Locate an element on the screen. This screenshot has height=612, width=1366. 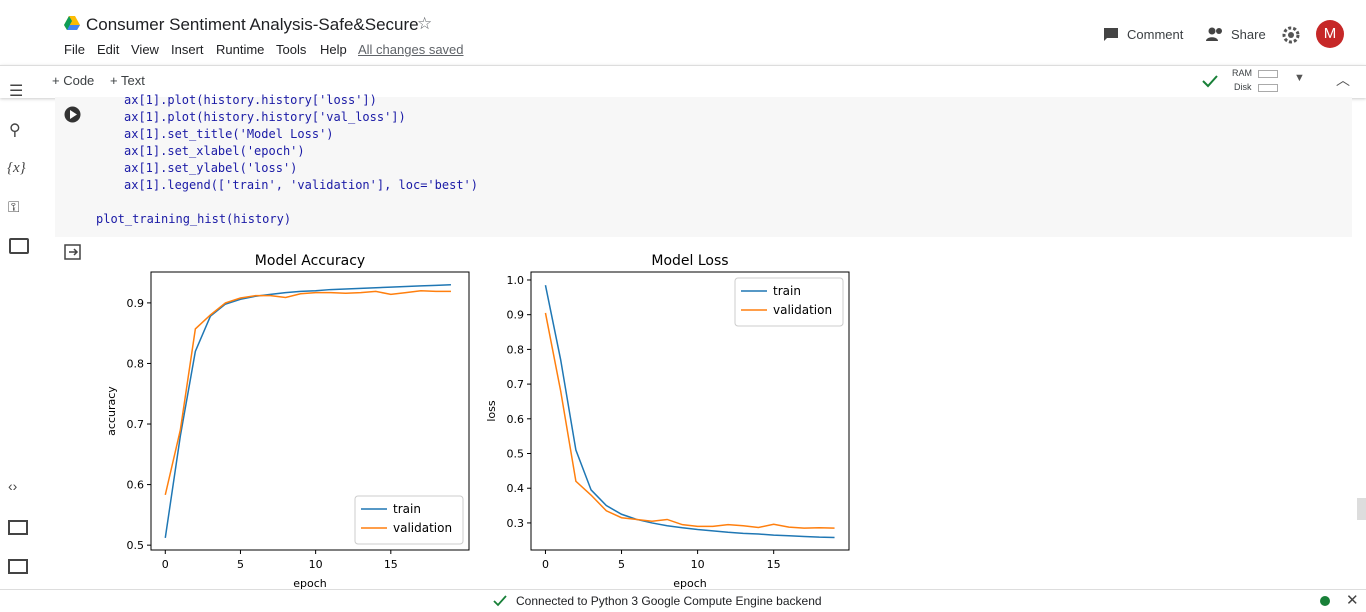
save-status: All changes saved is located at coordinates (411, 49).